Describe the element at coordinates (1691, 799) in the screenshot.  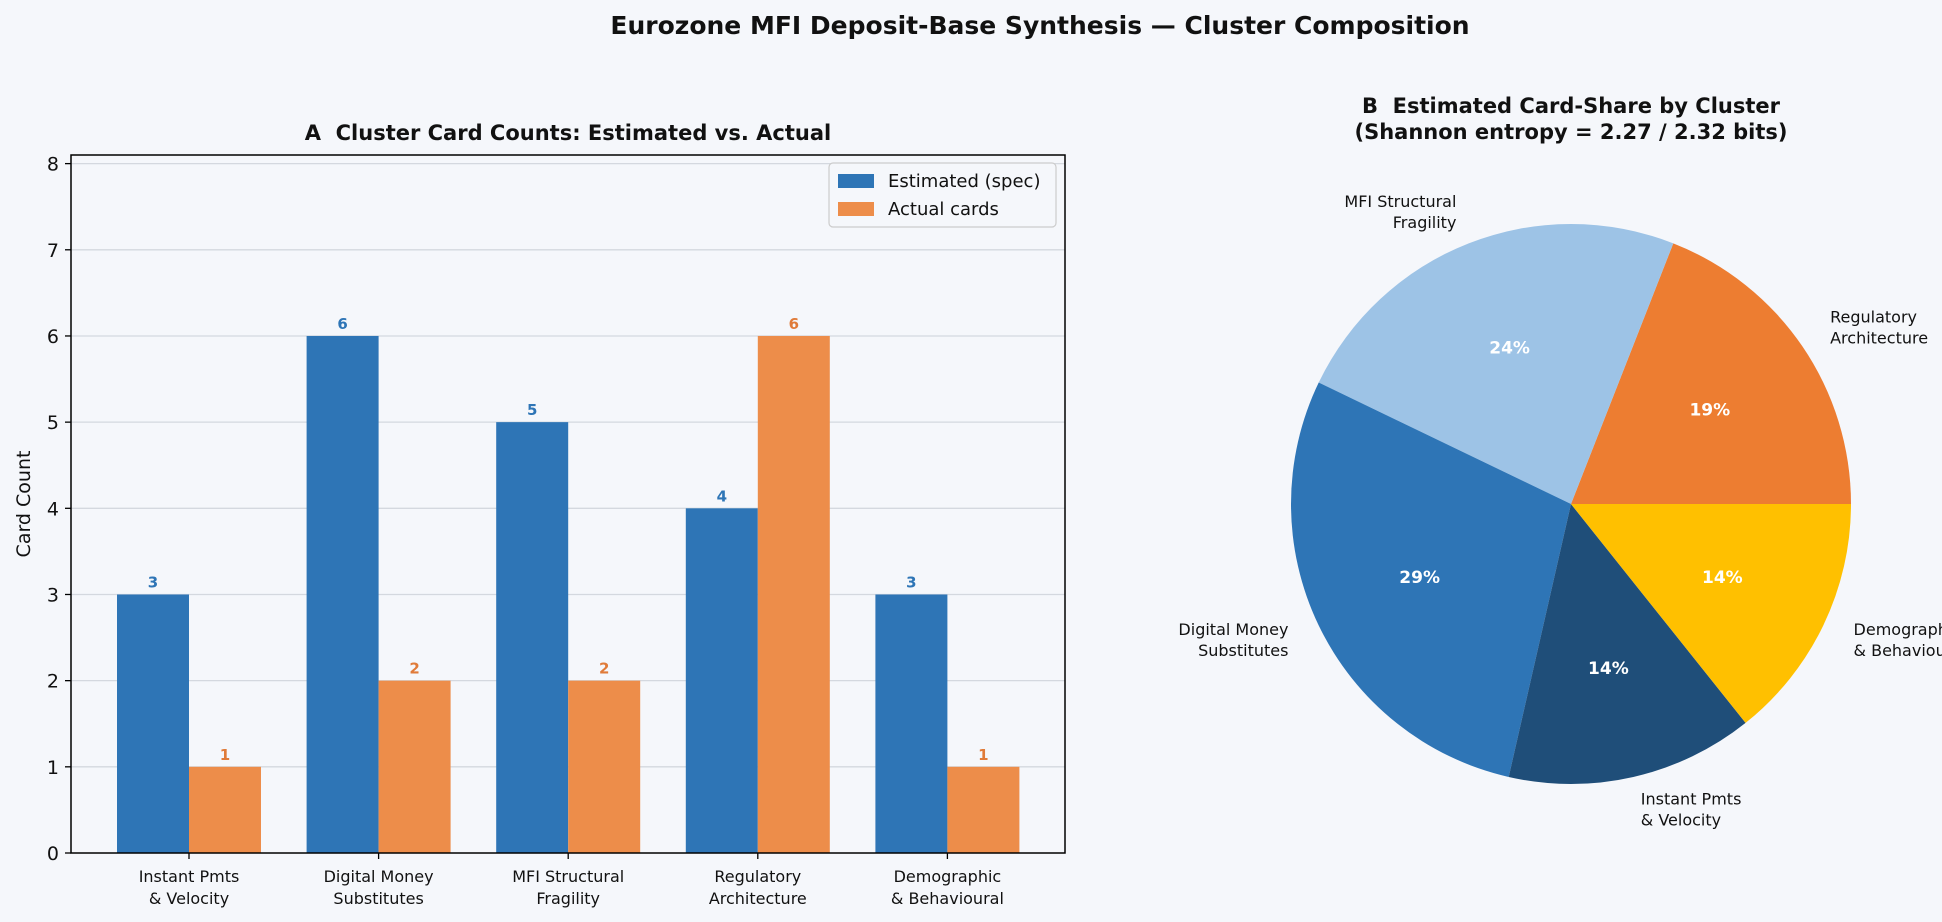
I see `pie-slice-label: Instant Pmts` at that location.